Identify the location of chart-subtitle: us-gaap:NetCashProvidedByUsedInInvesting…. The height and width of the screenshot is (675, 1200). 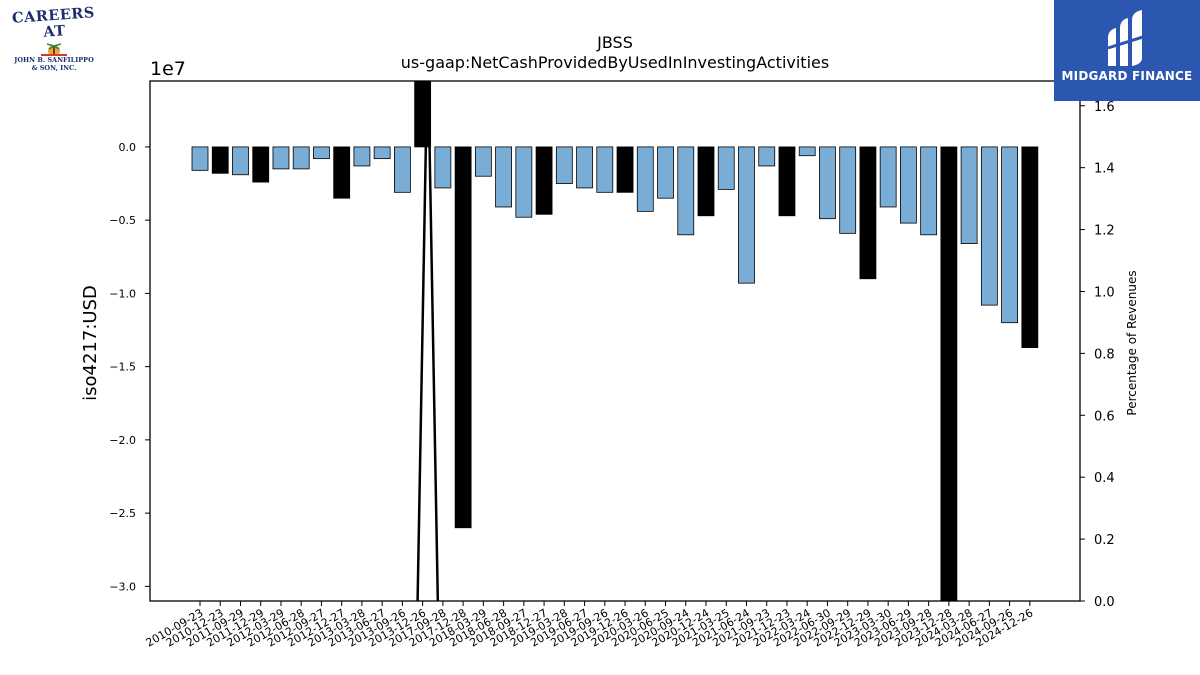
(615, 62).